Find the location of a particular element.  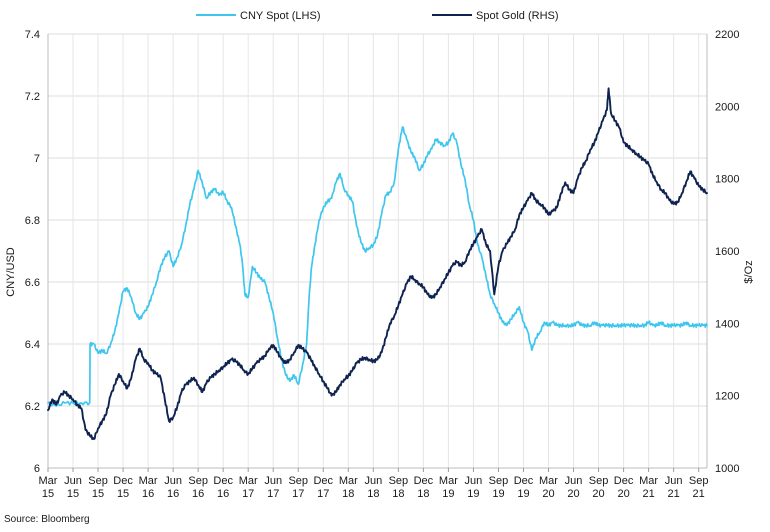

y-axis-label-right: $/Oz is located at coordinates (749, 271).